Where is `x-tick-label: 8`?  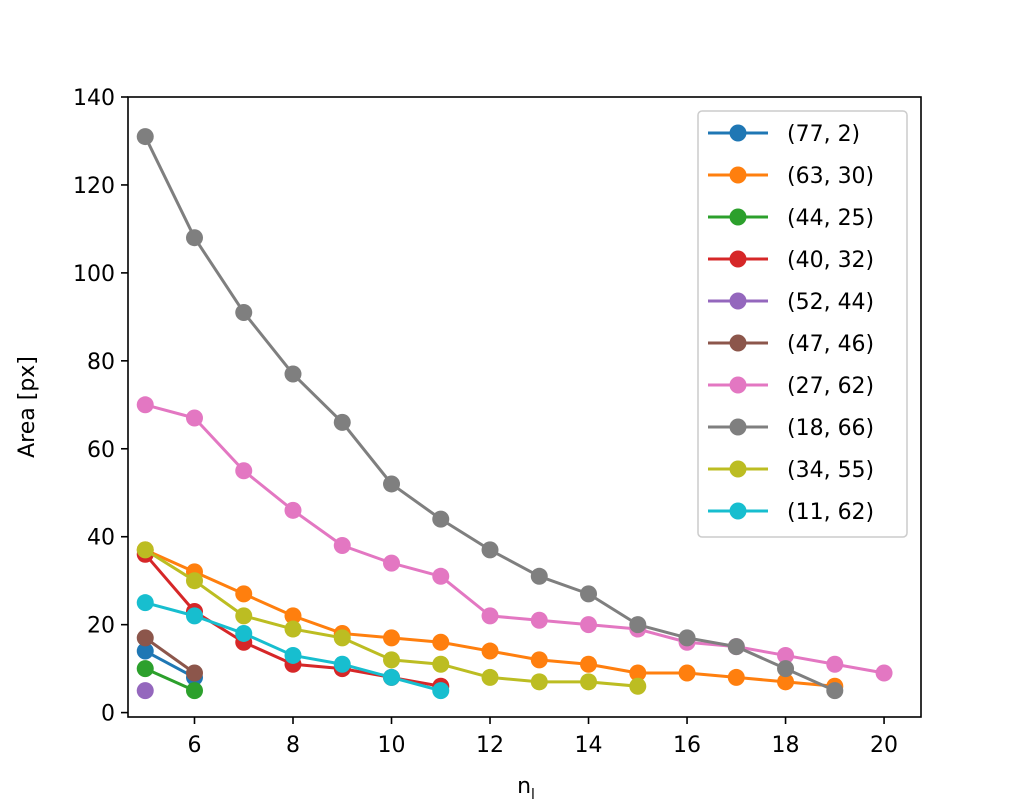 x-tick-label: 8 is located at coordinates (293, 745).